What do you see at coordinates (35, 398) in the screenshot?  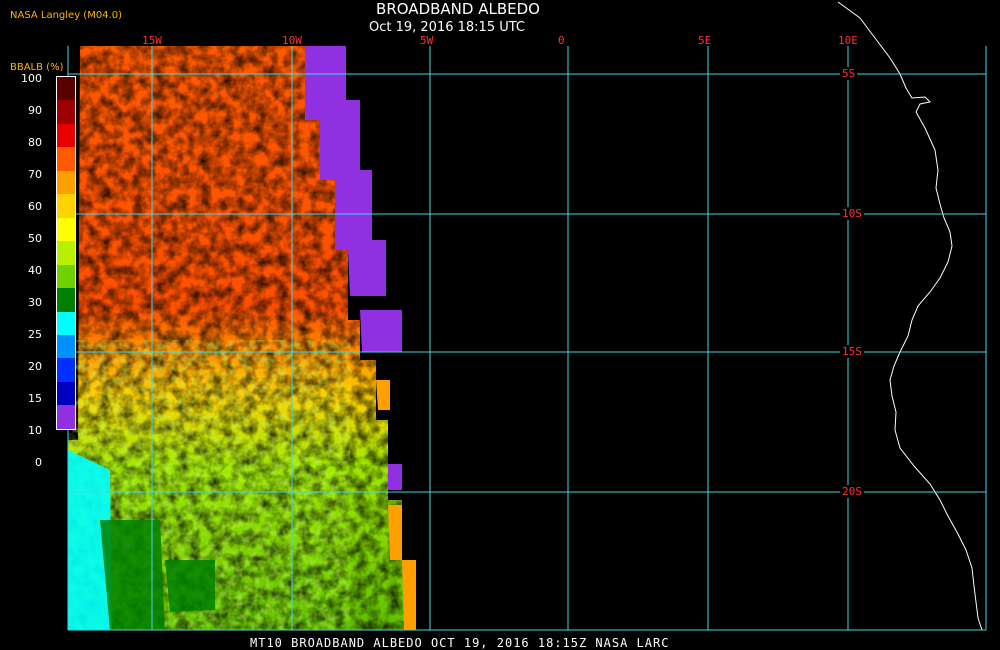 I see `legend-tick-label: 15` at bounding box center [35, 398].